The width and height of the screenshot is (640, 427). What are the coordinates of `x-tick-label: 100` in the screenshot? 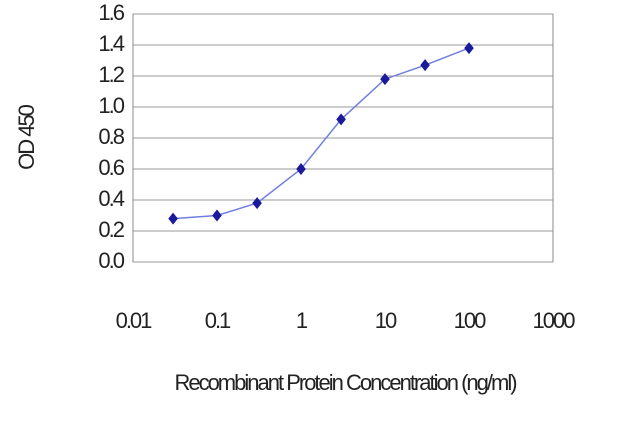 It's located at (470, 320).